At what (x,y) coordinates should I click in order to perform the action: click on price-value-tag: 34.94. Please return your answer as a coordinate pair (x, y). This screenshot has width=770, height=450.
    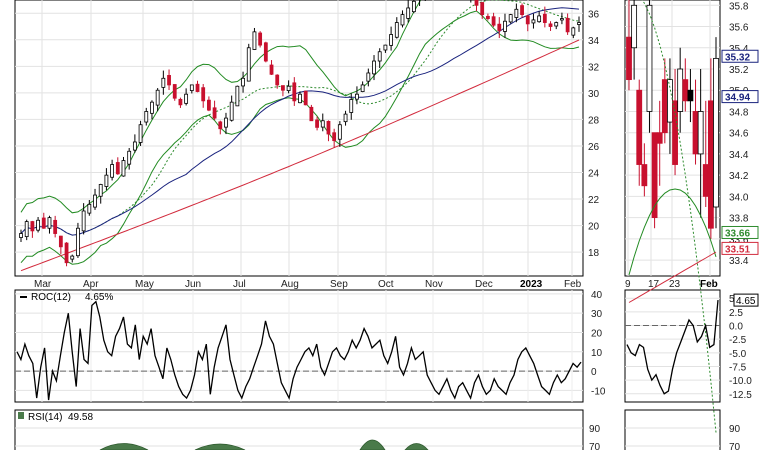
    Looking at the image, I should click on (737, 98).